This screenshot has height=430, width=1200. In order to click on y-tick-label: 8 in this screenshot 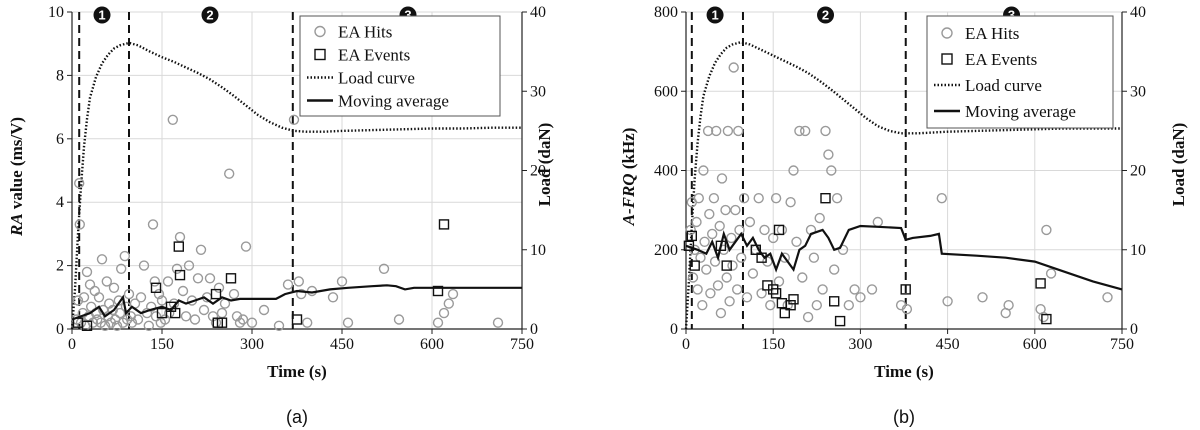, I will do `click(60, 75)`.